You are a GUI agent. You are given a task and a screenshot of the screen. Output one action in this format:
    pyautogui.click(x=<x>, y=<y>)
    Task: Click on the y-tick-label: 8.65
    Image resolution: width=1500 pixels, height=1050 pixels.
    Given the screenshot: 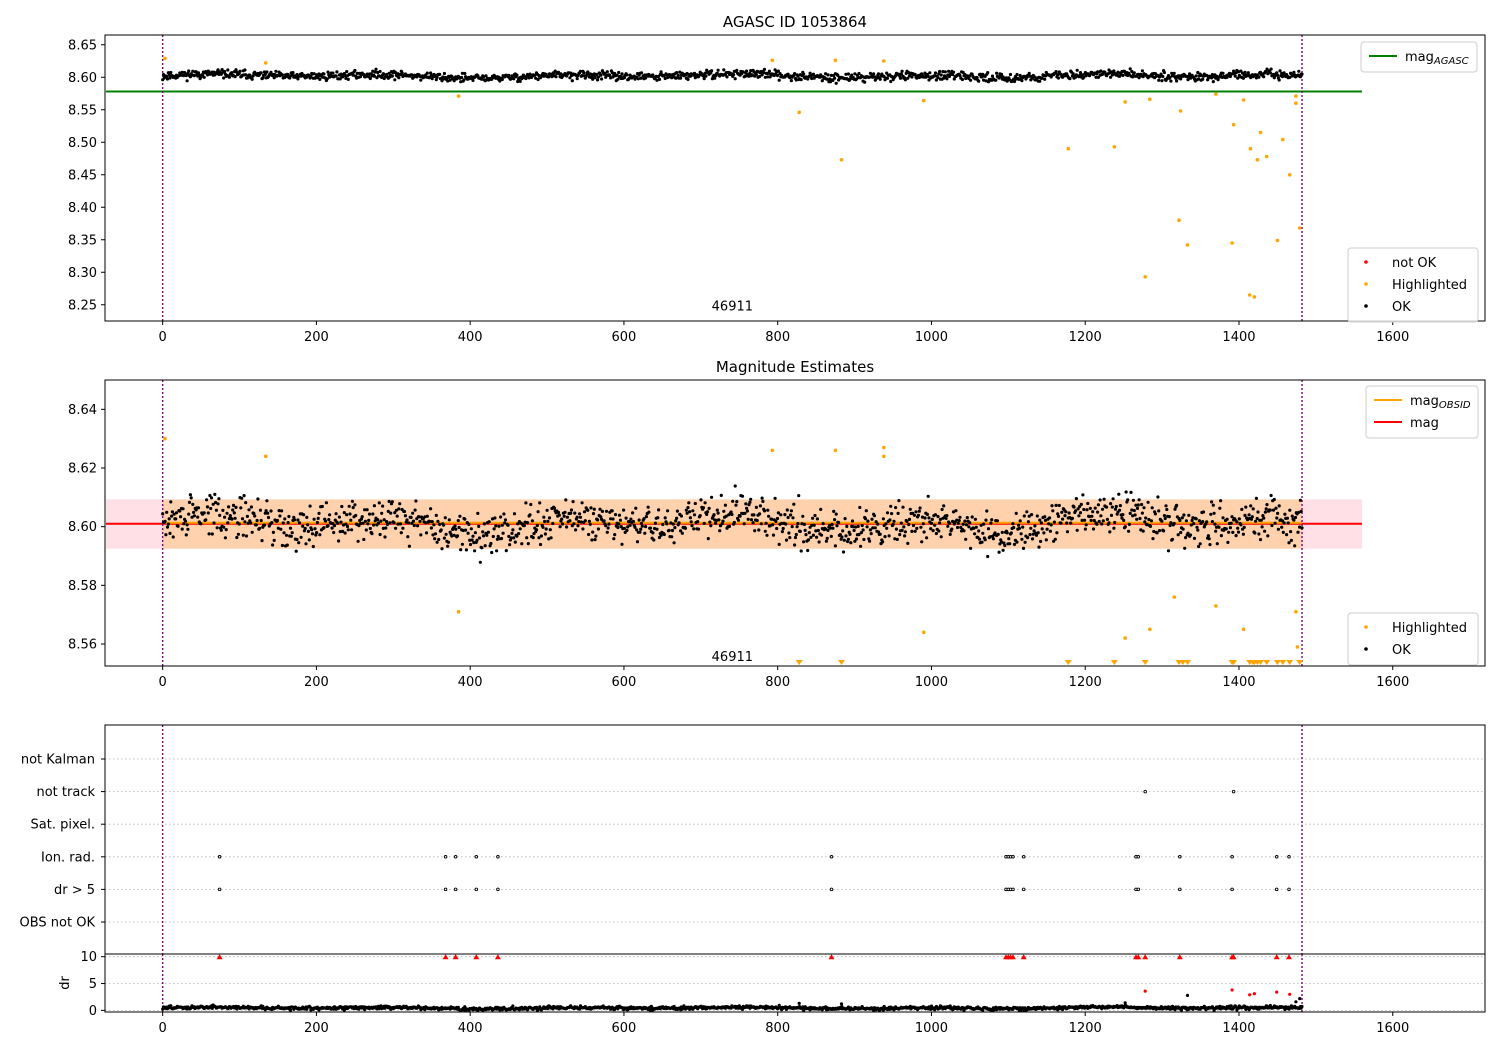 What is the action you would take?
    pyautogui.click(x=82, y=45)
    